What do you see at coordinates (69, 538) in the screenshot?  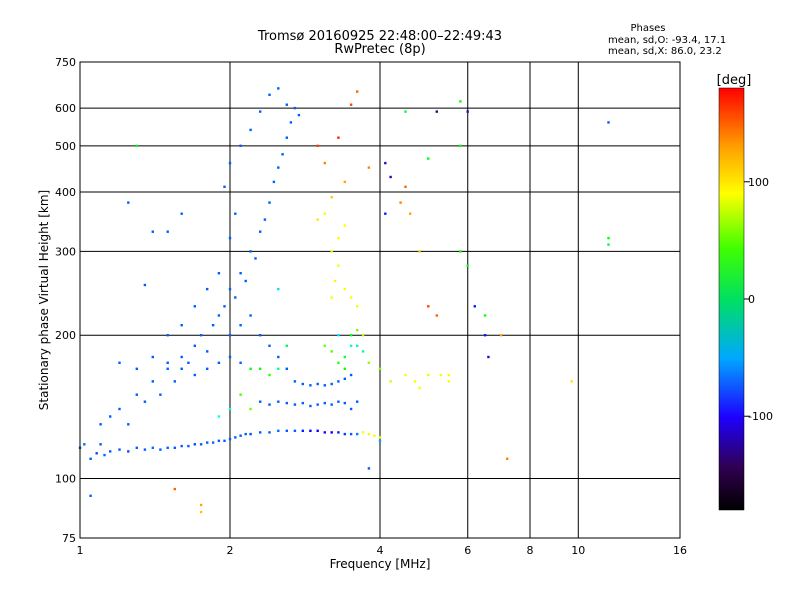 I see `y-tick-label: 75` at bounding box center [69, 538].